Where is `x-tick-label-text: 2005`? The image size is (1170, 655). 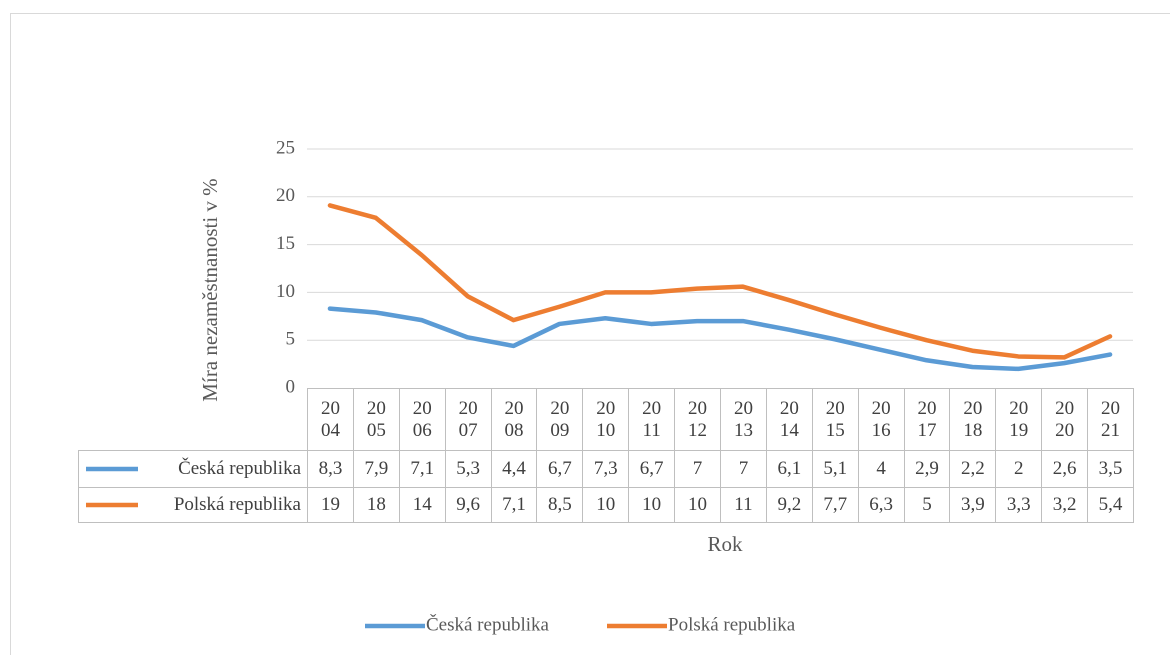 x-tick-label-text: 2005 is located at coordinates (376, 419).